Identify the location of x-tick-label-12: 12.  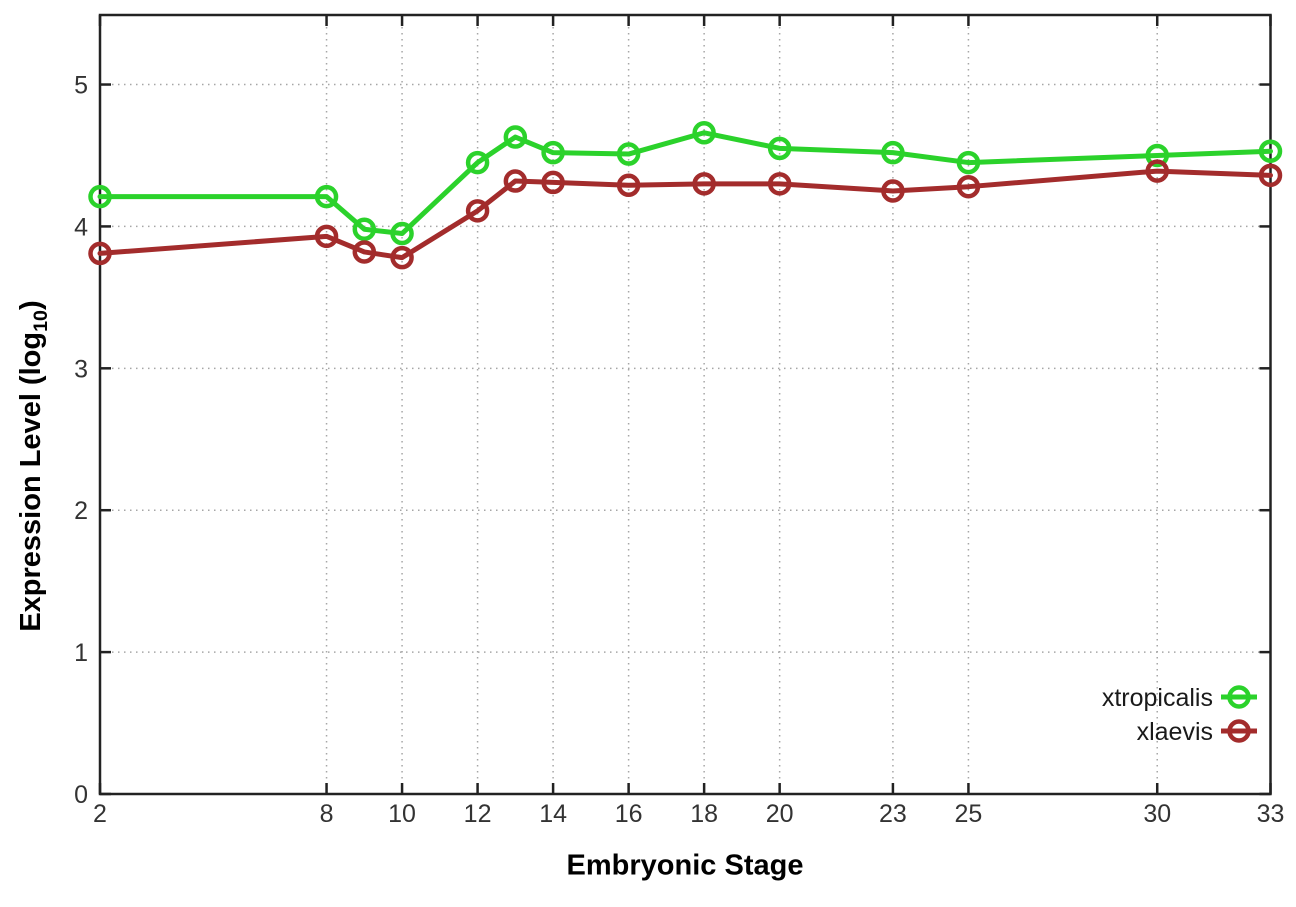
(478, 814).